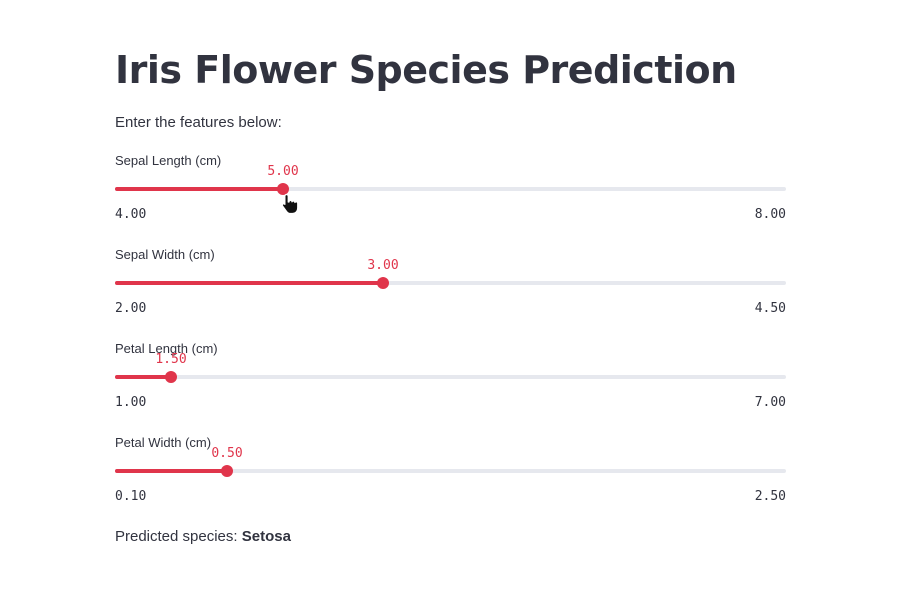 The image size is (900, 616). What do you see at coordinates (168, 160) in the screenshot?
I see `slider-label: Sepal Length (cm)` at bounding box center [168, 160].